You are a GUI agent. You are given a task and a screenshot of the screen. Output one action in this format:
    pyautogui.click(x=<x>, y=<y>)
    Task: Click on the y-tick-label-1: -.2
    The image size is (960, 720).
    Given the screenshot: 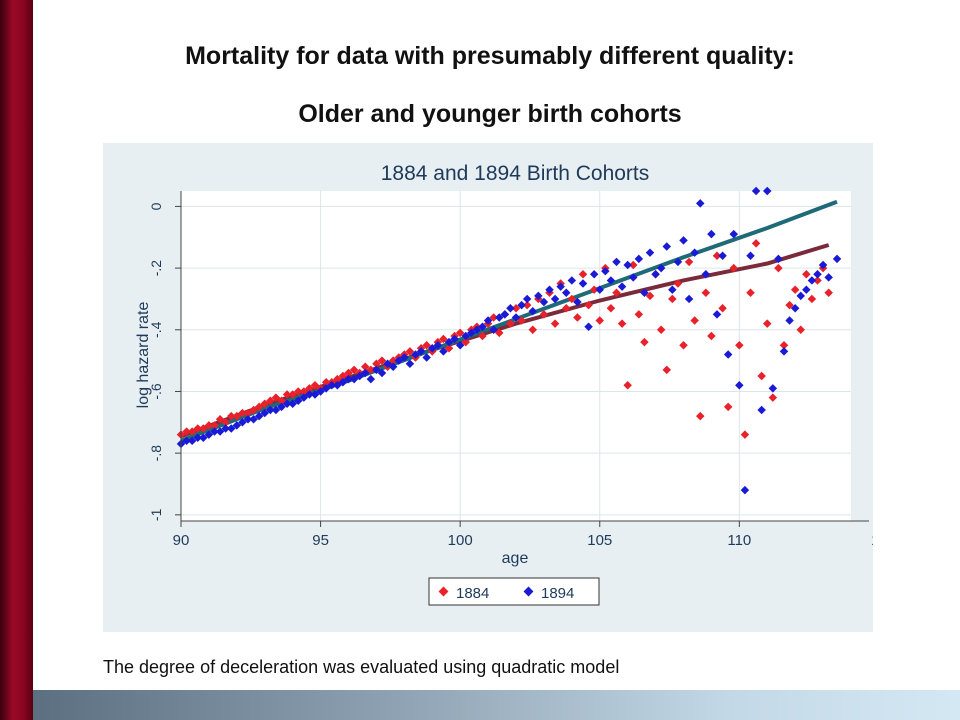 What is the action you would take?
    pyautogui.click(x=156, y=268)
    